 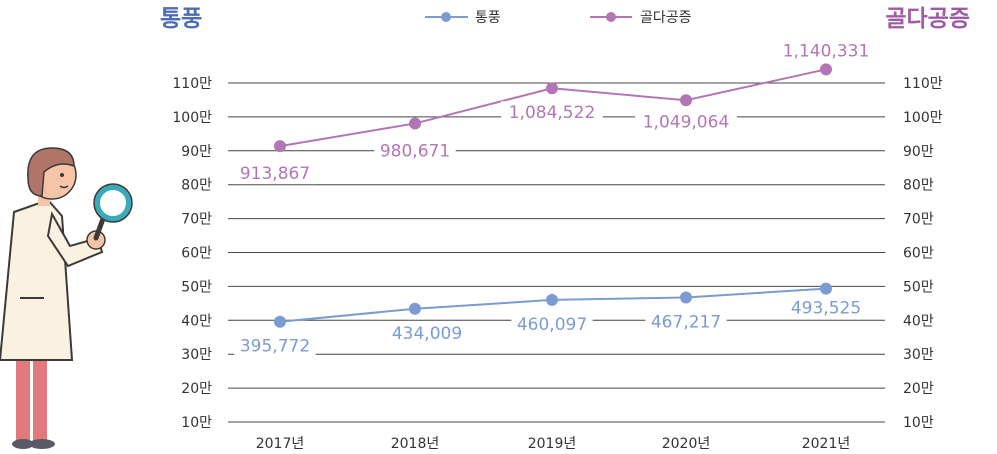 I want to click on x-axis: 2017년 2018년 2019년 2020년 2021년, so click(x=553, y=444).